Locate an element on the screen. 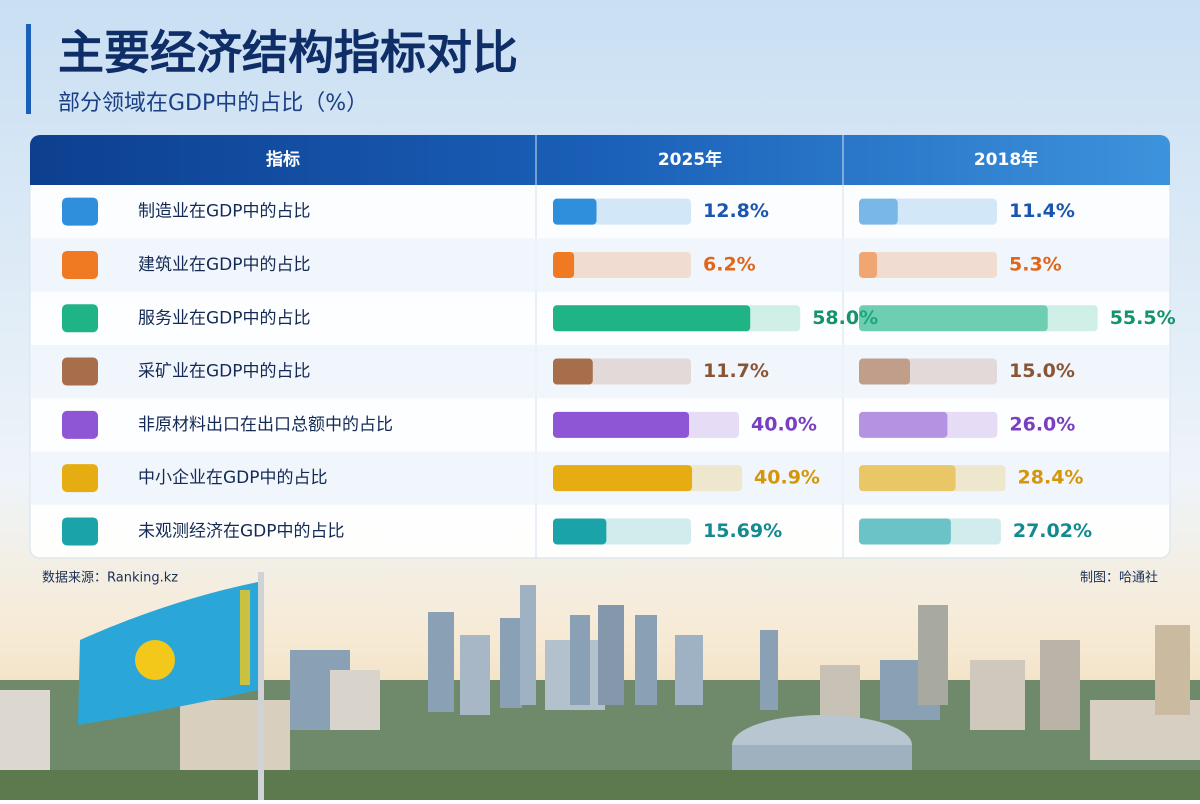 The image size is (1200, 804). flag is located at coordinates (171, 686).